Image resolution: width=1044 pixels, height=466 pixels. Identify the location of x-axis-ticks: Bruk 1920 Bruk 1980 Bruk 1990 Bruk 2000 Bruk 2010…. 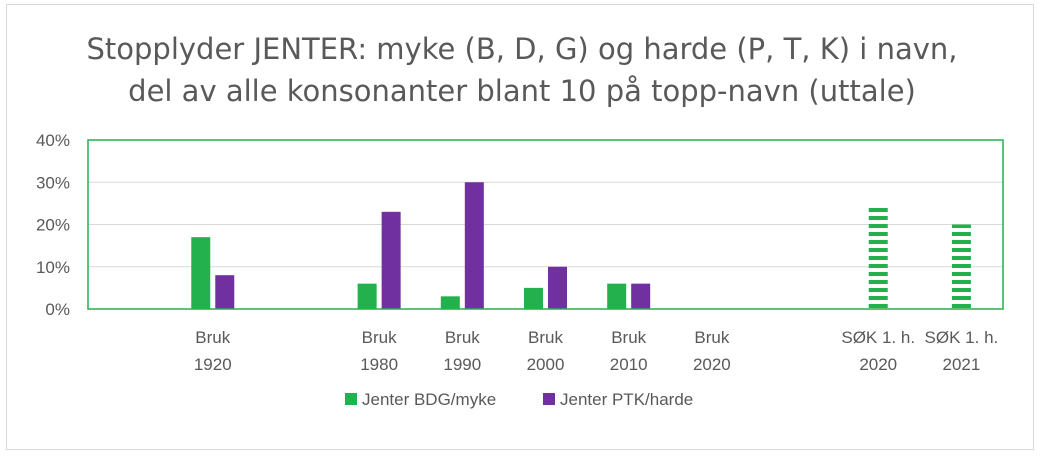
(596, 351).